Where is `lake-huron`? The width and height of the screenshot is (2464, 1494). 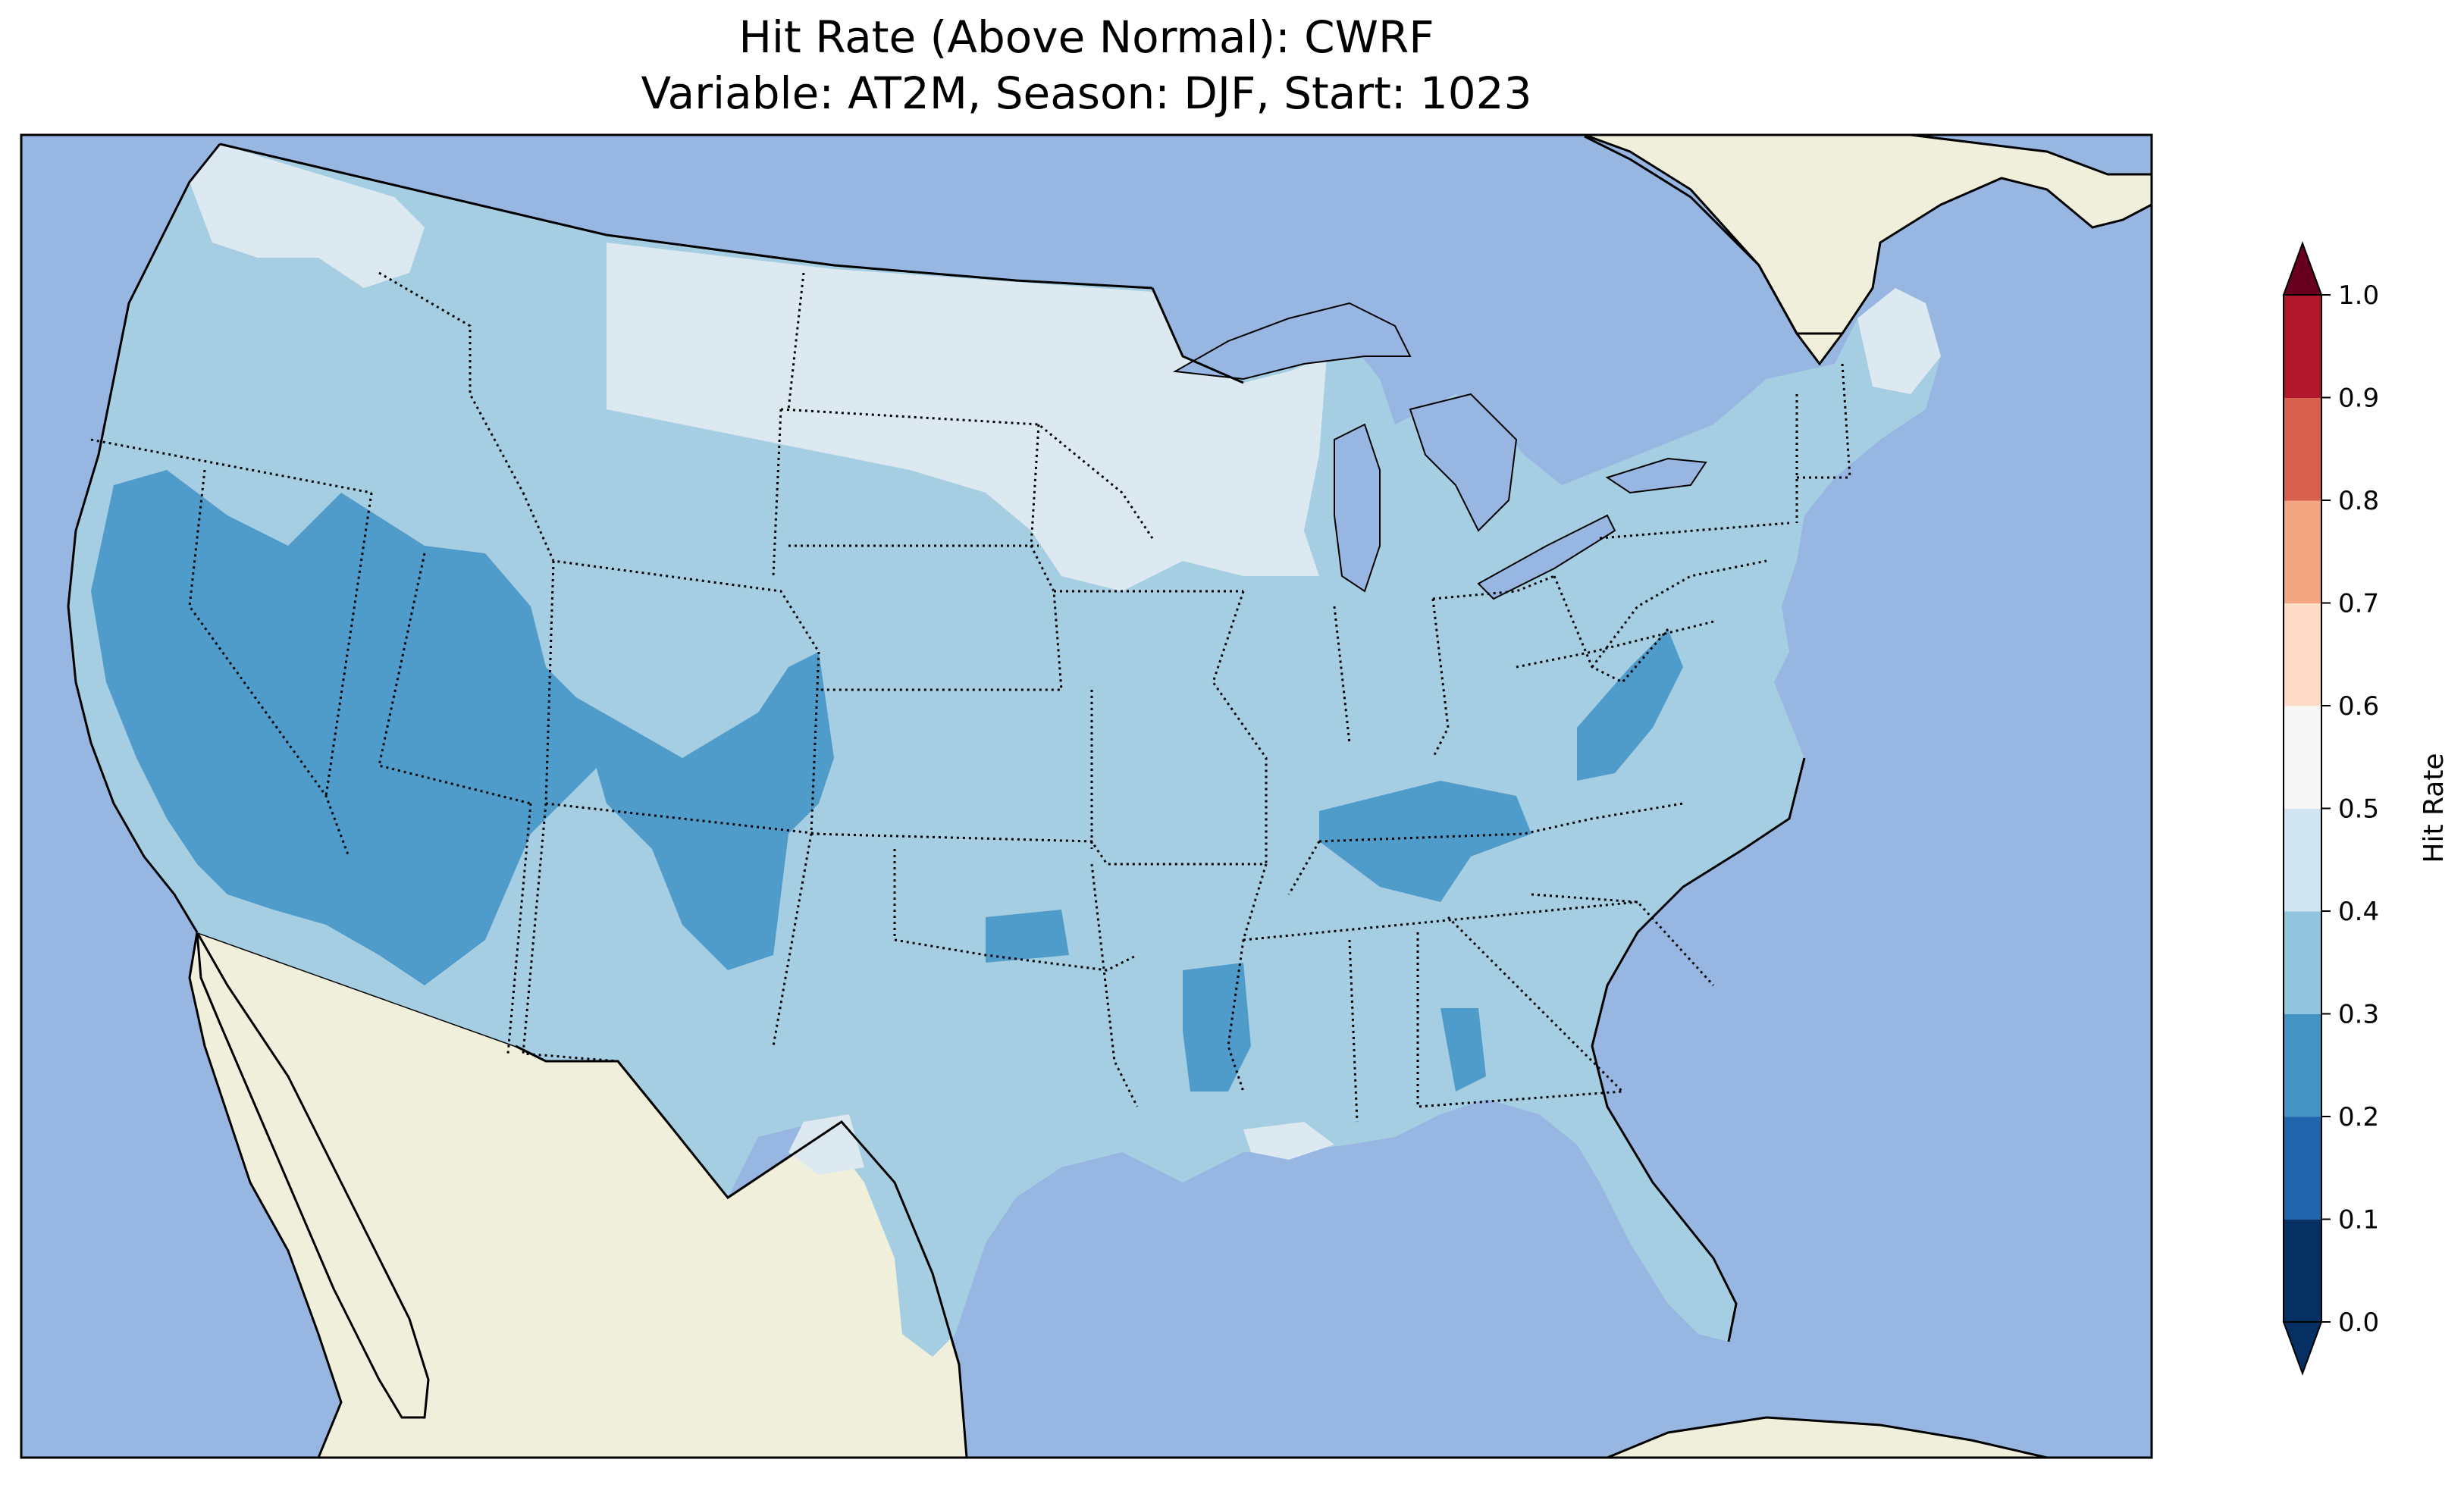 lake-huron is located at coordinates (1464, 462).